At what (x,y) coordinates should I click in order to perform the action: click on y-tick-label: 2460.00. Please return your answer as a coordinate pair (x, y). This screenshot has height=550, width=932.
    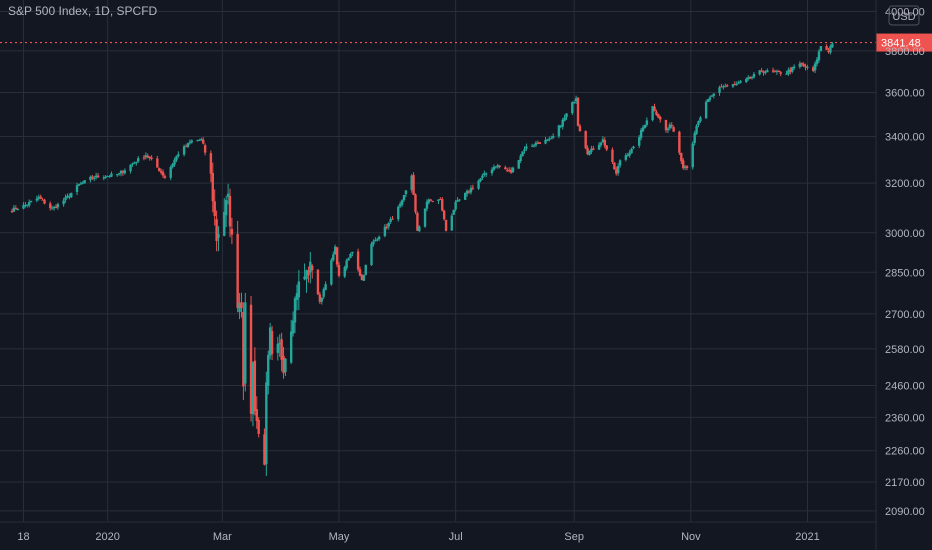
    Looking at the image, I should click on (905, 386).